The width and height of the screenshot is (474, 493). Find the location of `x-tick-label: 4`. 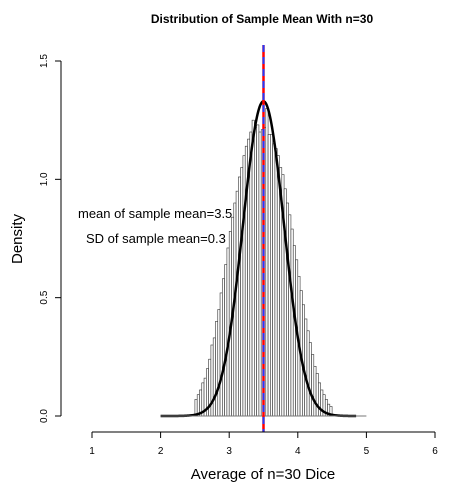

x-tick-label: 4 is located at coordinates (298, 451).